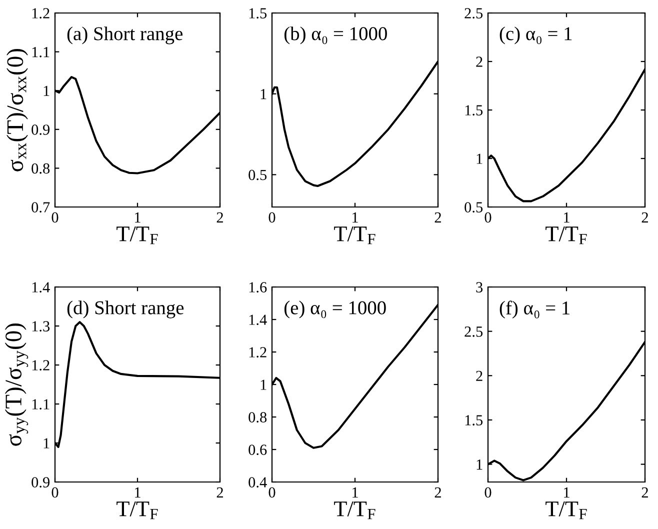  What do you see at coordinates (258, 287) in the screenshot?
I see `y-tick-label: 1.6` at bounding box center [258, 287].